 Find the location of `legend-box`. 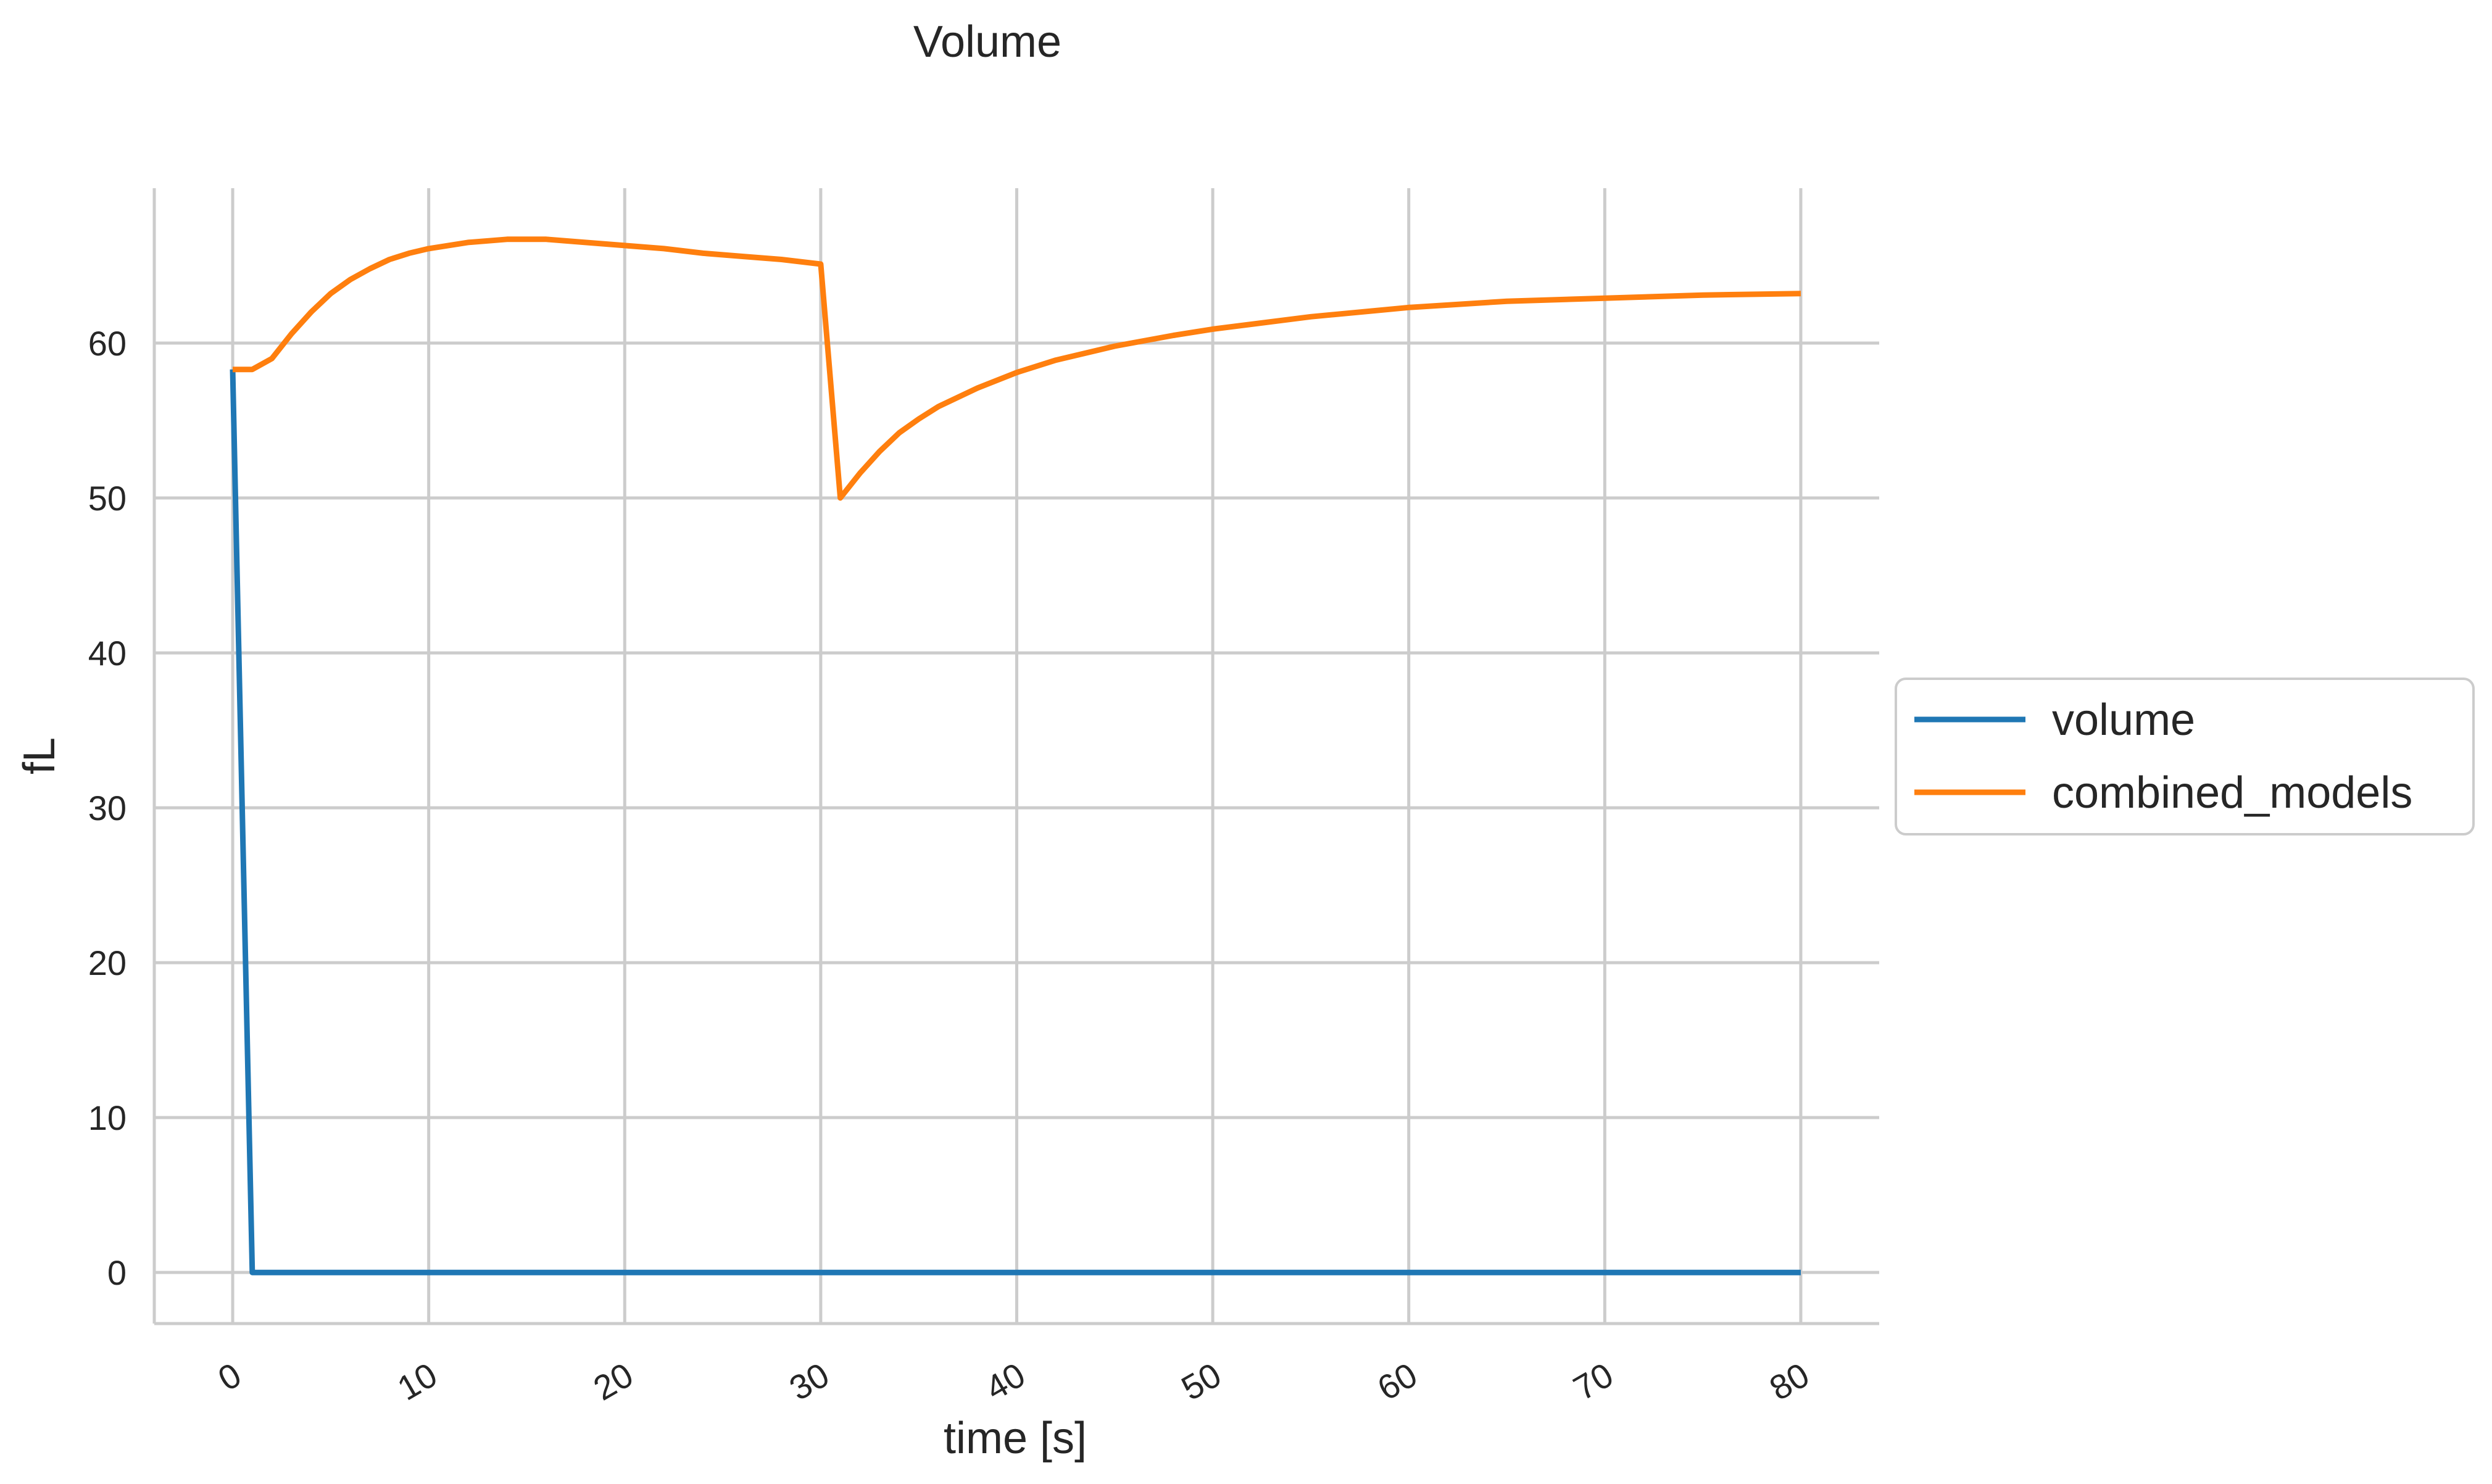

legend-box is located at coordinates (2185, 757).